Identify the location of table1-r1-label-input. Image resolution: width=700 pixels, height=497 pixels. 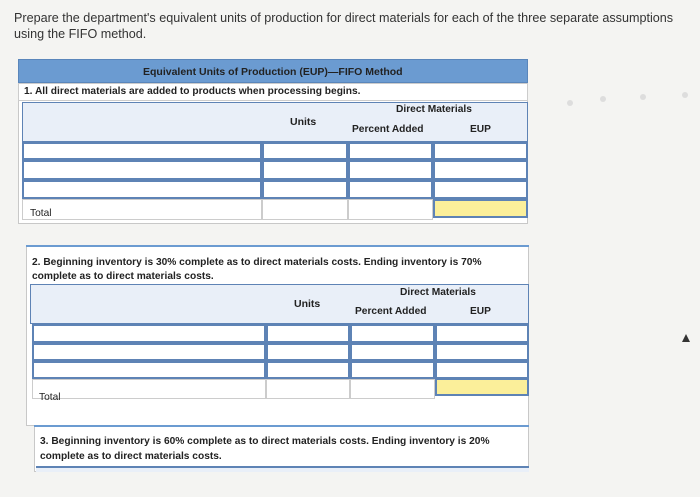
(142, 151).